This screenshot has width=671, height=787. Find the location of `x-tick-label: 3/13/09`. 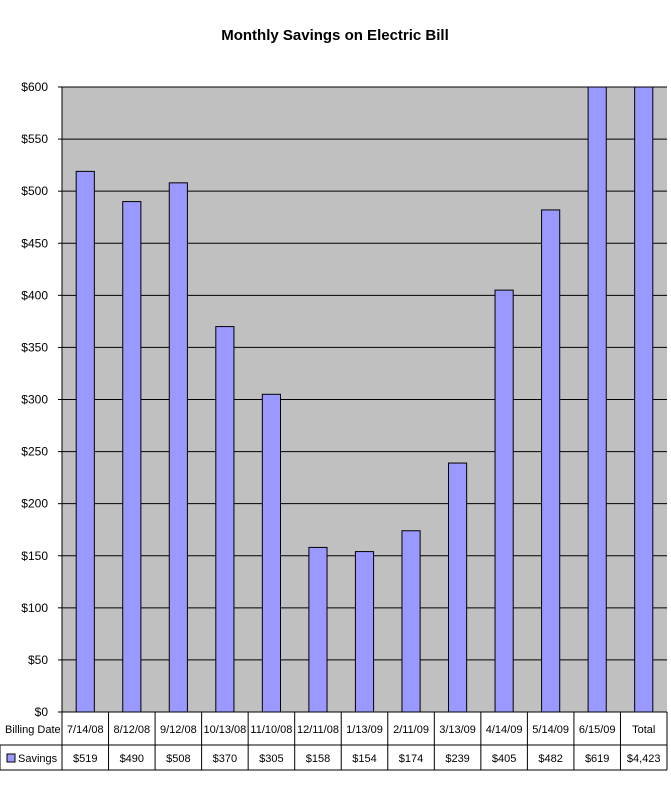

x-tick-label: 3/13/09 is located at coordinates (457, 730).